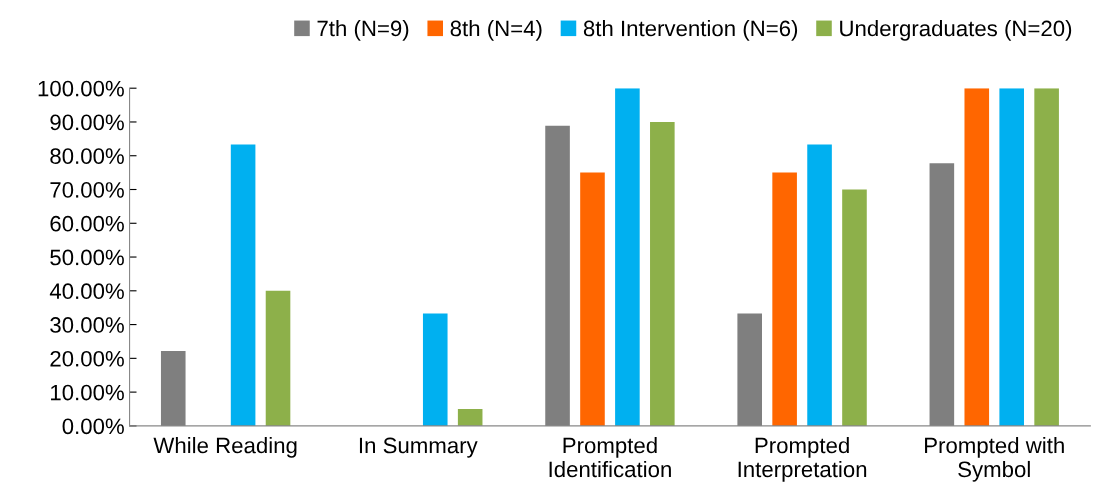 The image size is (1098, 504). I want to click on y-tick-label: 10.00%, so click(87, 392).